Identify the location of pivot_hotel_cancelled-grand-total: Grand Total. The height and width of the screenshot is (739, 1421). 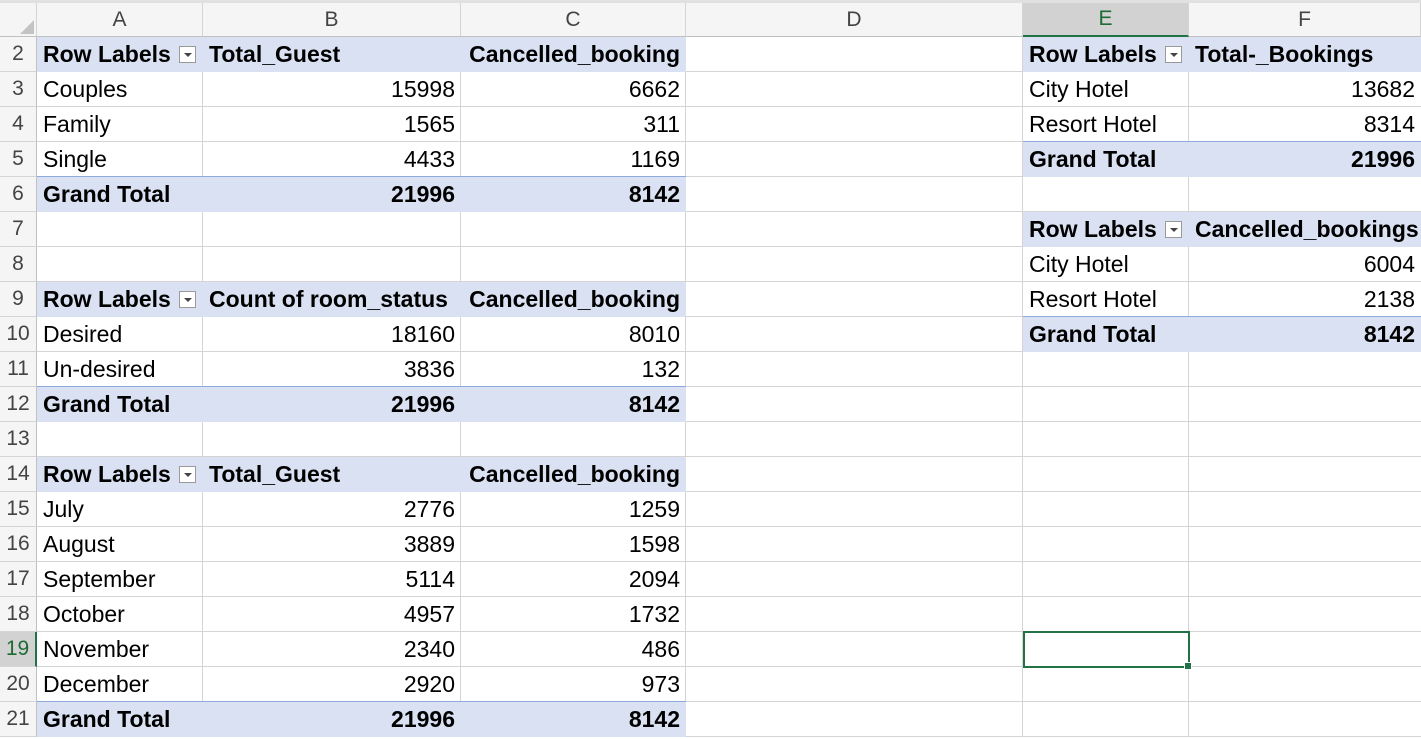
(1106, 334).